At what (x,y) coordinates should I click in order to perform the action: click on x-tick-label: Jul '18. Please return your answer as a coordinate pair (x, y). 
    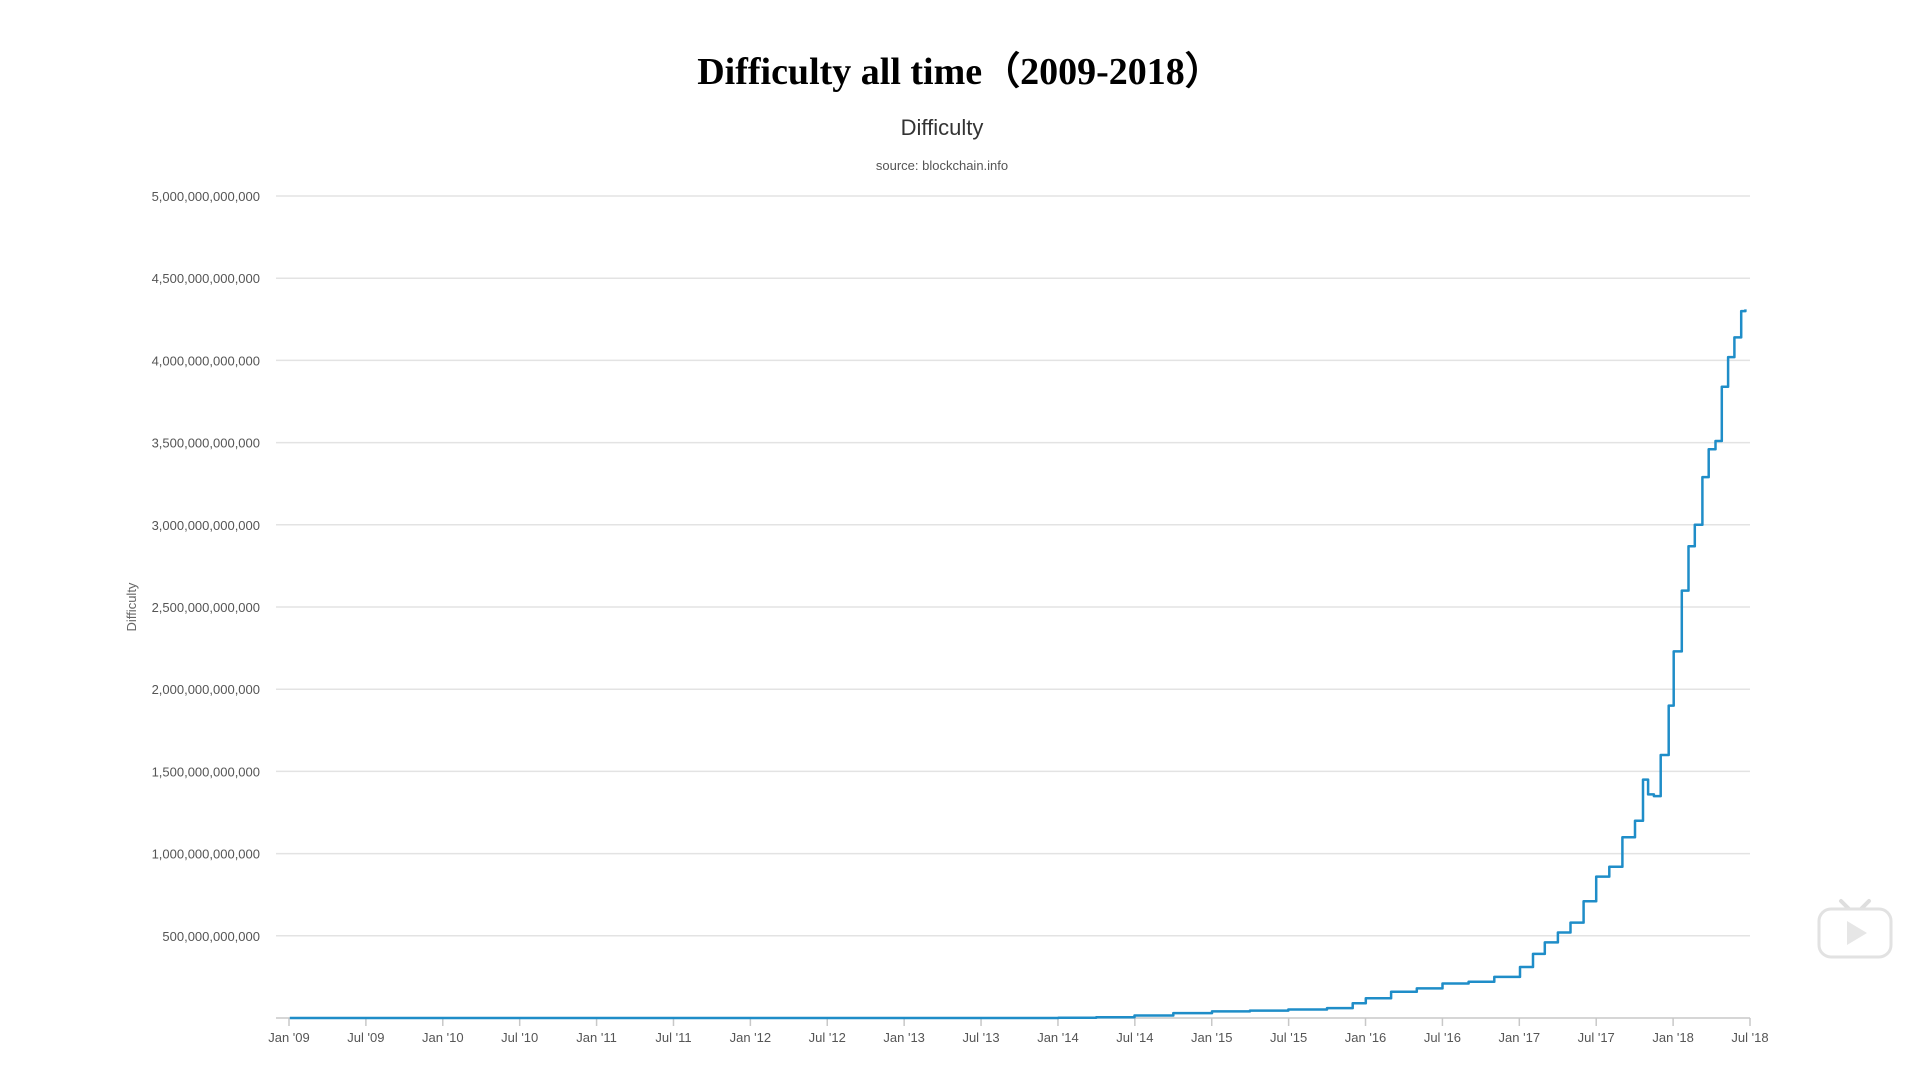
    Looking at the image, I should click on (1749, 1037).